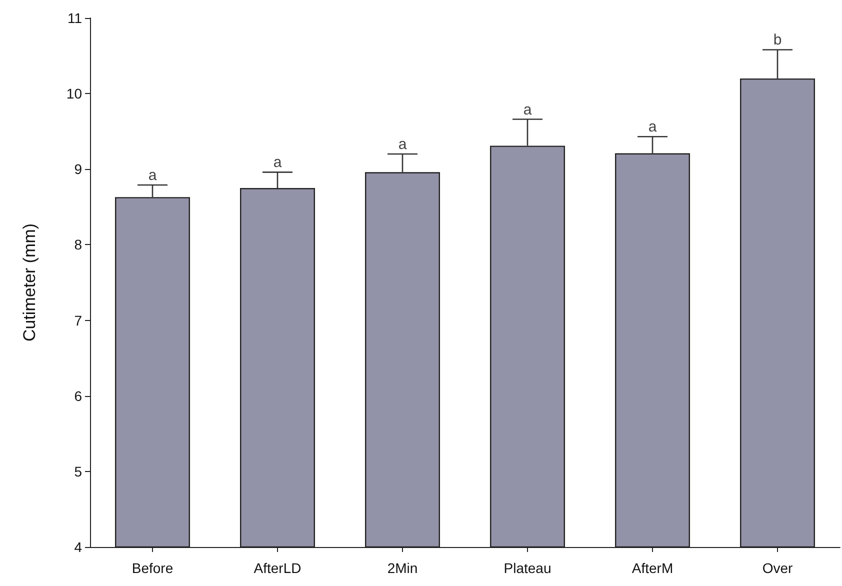 This screenshot has width=842, height=586. What do you see at coordinates (78, 320) in the screenshot?
I see `y-tick-label: 7` at bounding box center [78, 320].